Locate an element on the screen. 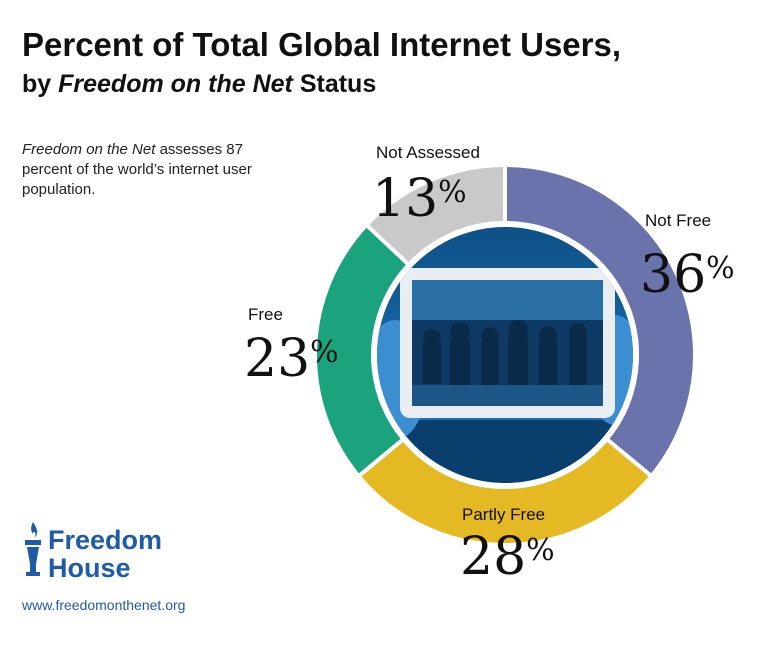  center-photo is located at coordinates (505, 355).